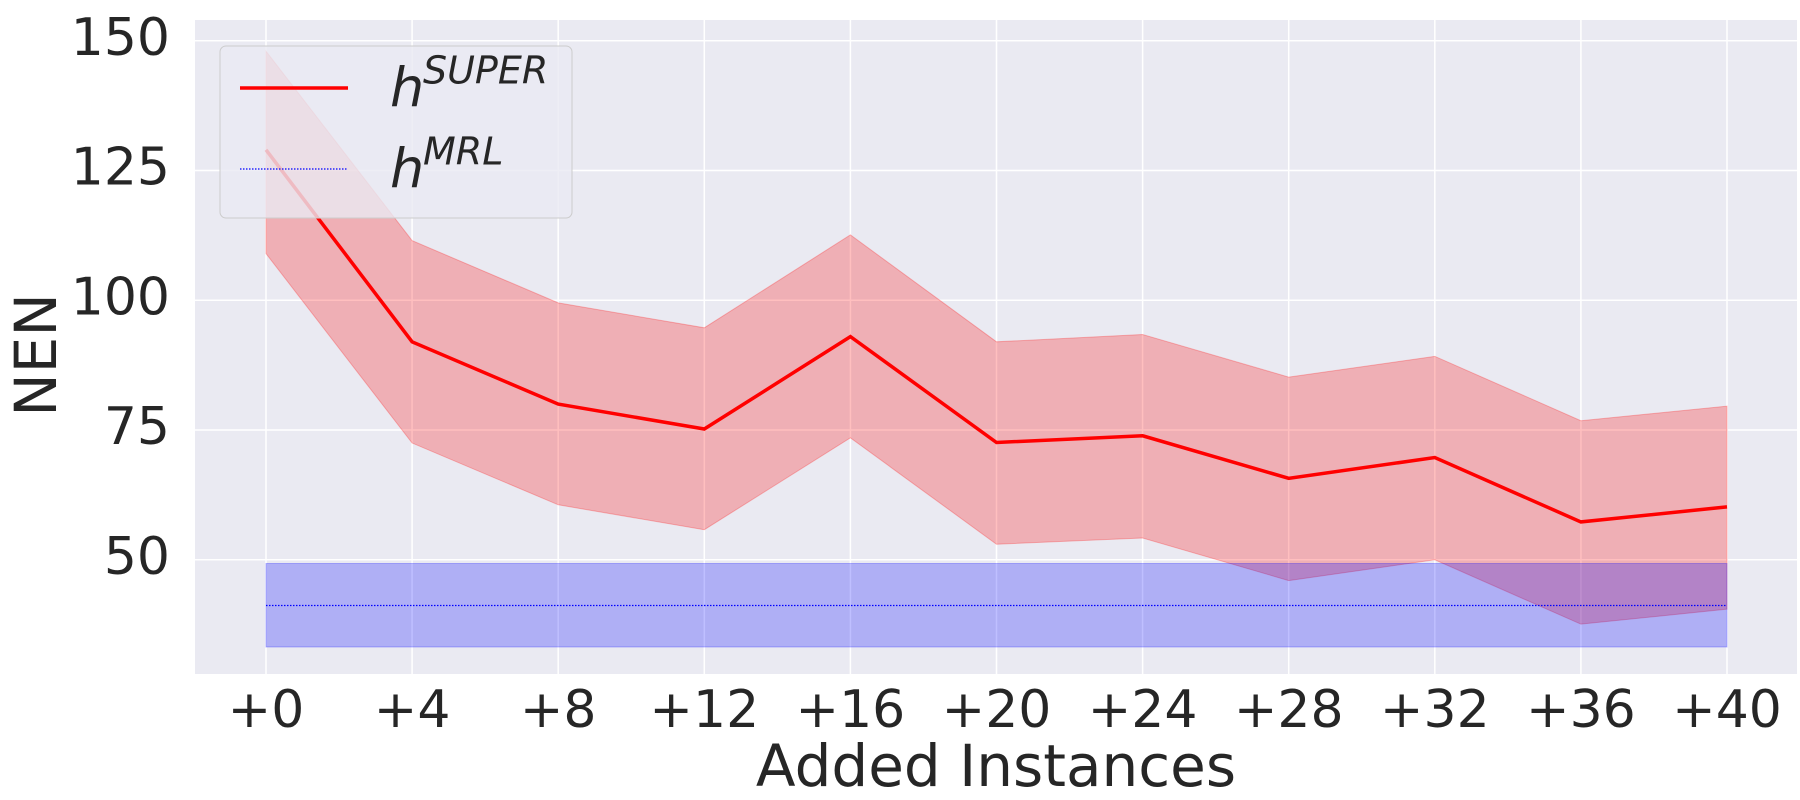 The width and height of the screenshot is (1800, 800). Describe the element at coordinates (996, 766) in the screenshot. I see `x-axis-label: Added Instances` at that location.